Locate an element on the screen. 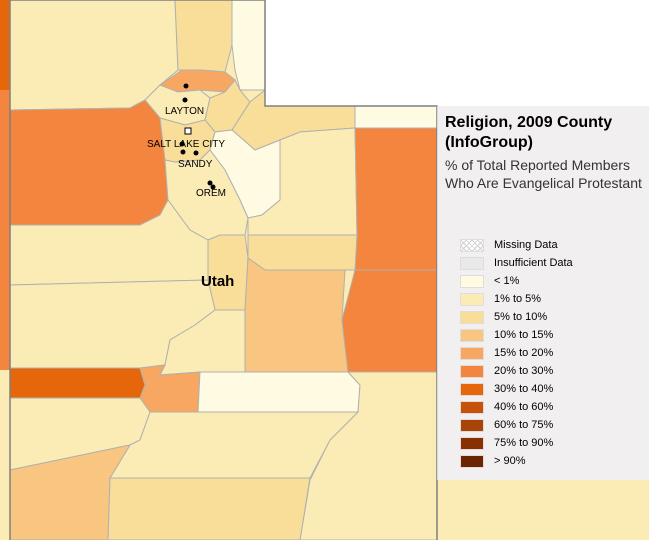 This screenshot has height=540, width=649. legend-item: 75% to 90% is located at coordinates (516, 443).